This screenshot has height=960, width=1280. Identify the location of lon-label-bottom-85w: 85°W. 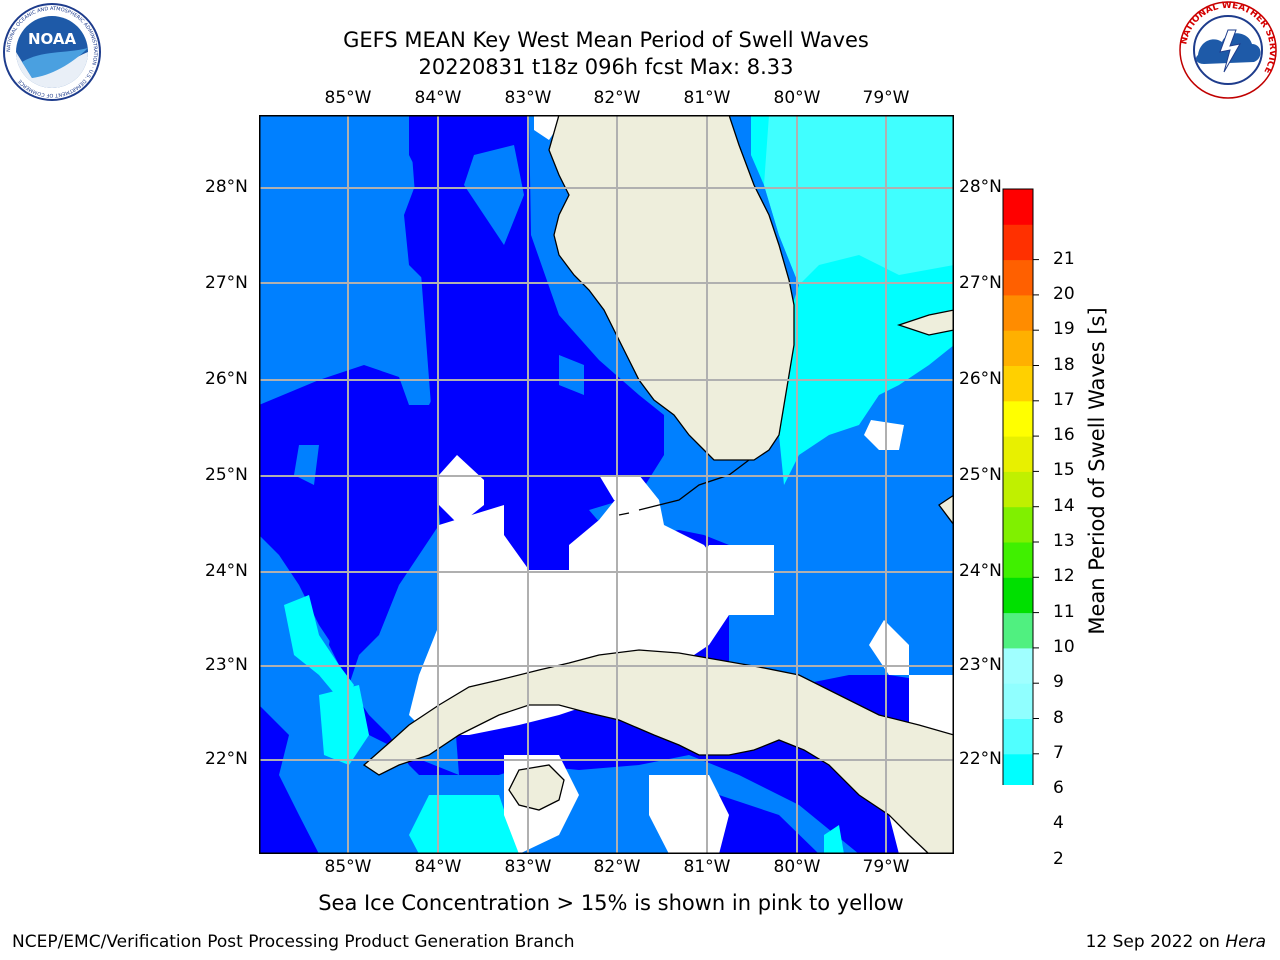
(348, 867).